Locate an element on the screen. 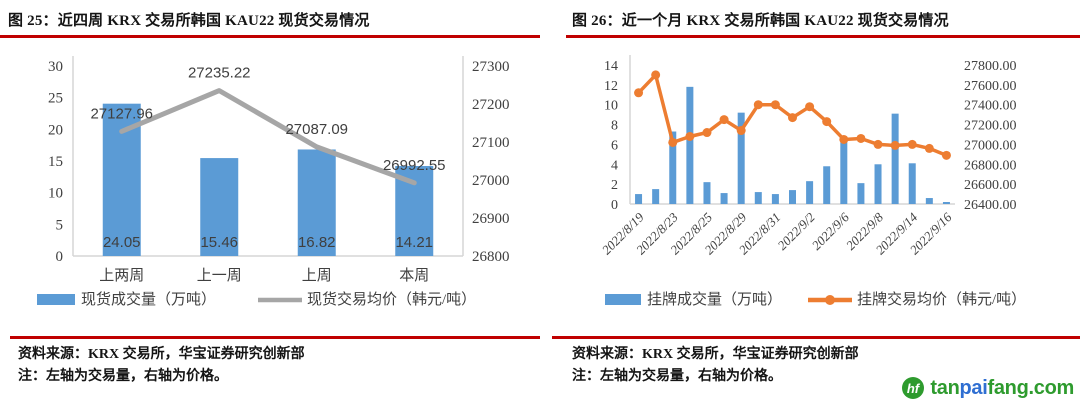 The height and width of the screenshot is (408, 1080). right-axis-tick-label: 27000.00 is located at coordinates (990, 145).